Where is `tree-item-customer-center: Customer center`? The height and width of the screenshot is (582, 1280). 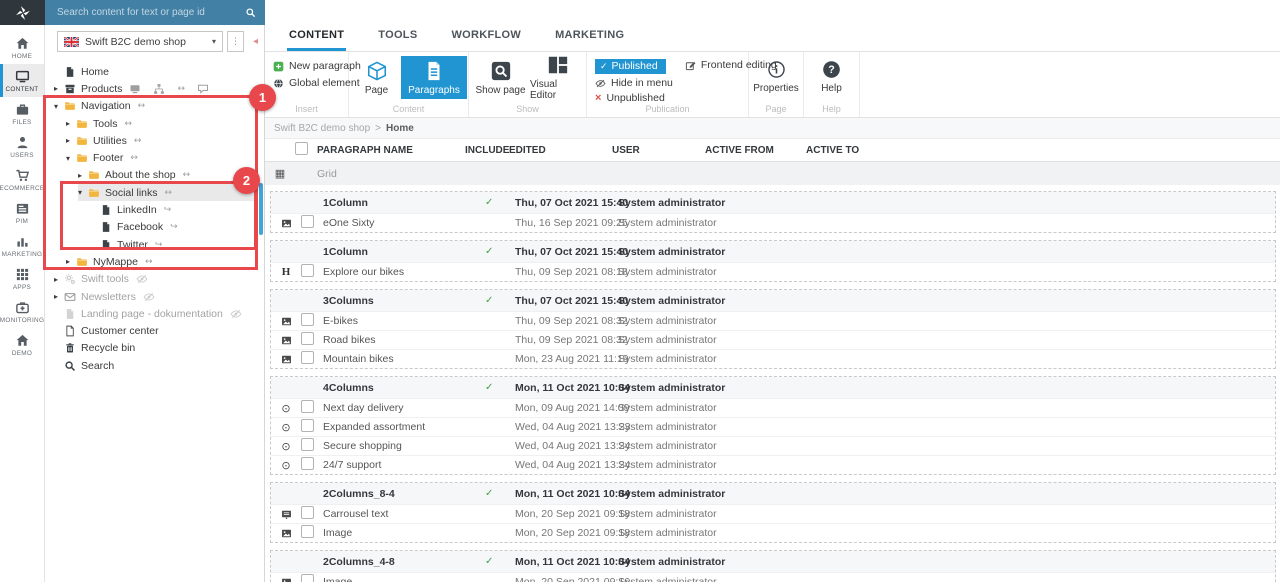
tree-item-customer-center: Customer center is located at coordinates (154, 330).